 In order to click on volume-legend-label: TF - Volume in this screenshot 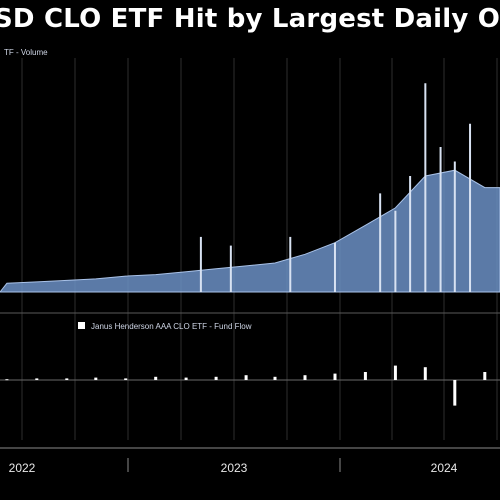, I will do `click(26, 52)`.